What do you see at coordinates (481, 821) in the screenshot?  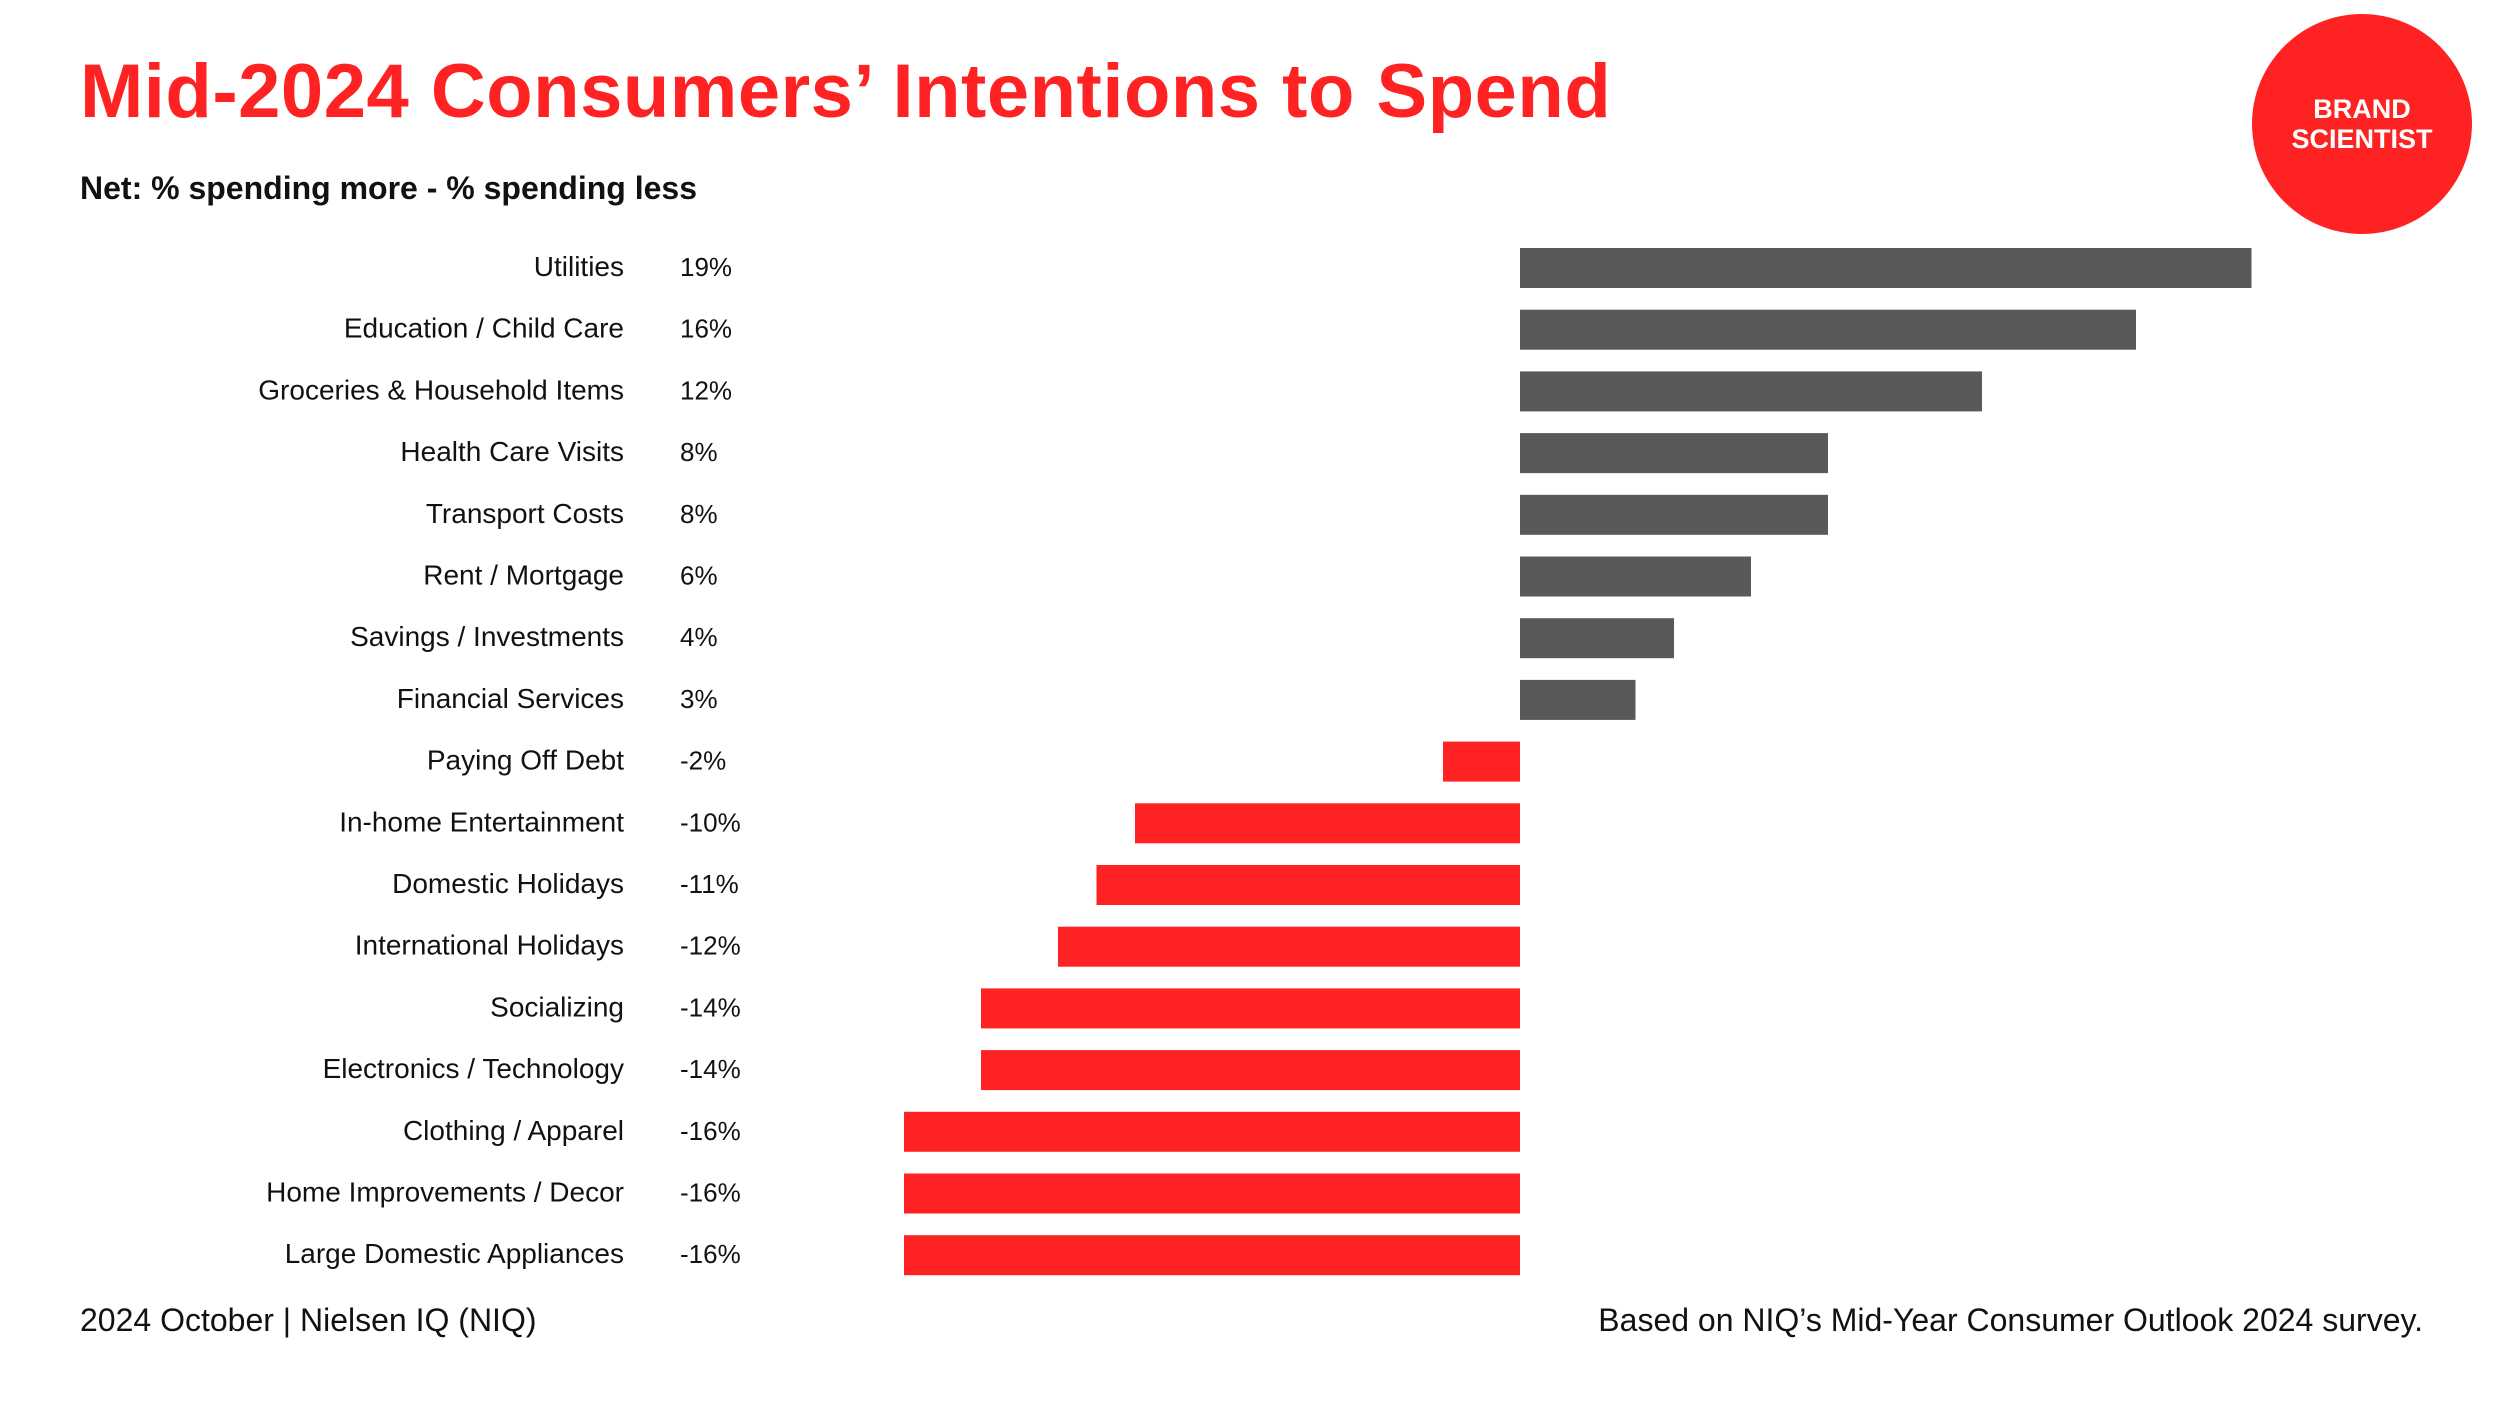 I see `category-label-in-home-entertainment: In-home Entertainment` at bounding box center [481, 821].